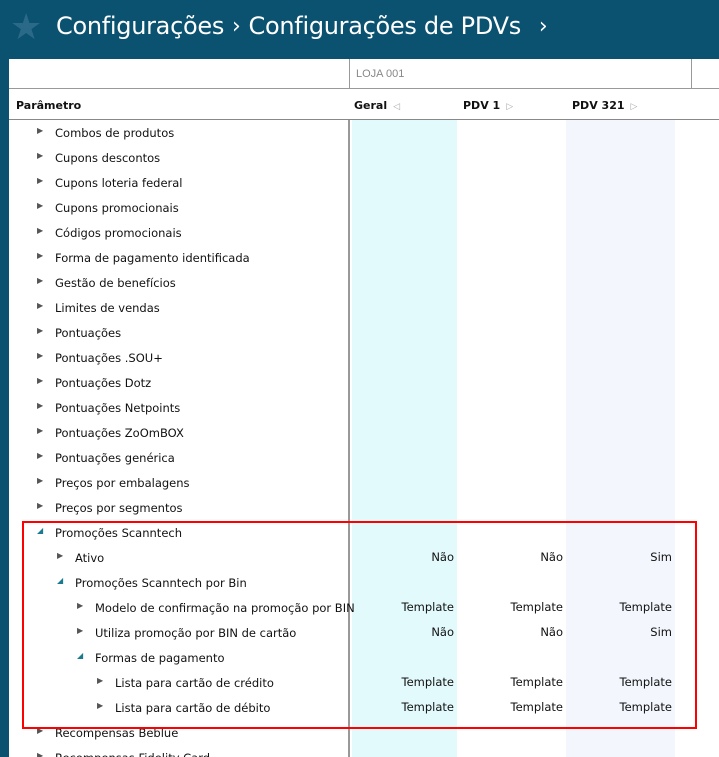 This screenshot has width=719, height=757. I want to click on row-label: Códigos promocionais, so click(118, 233).